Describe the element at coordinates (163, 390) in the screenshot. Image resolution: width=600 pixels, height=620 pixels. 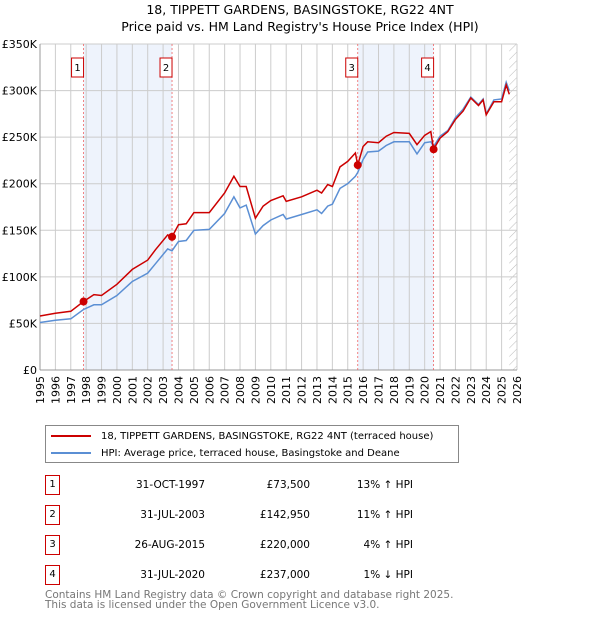
I see `x-tick-label: 2003` at that location.